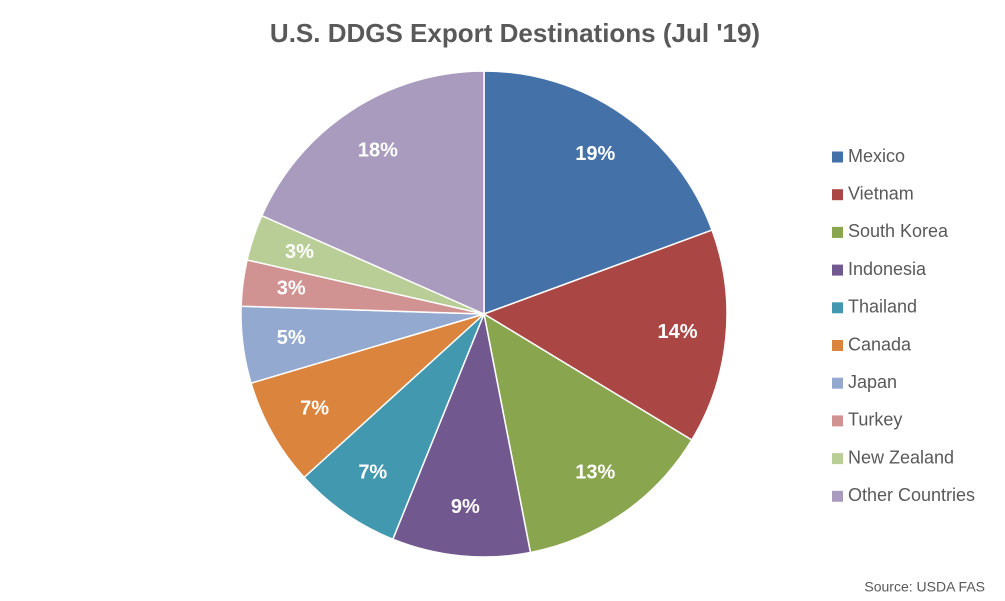 This screenshot has height=601, width=1005. Describe the element at coordinates (595, 473) in the screenshot. I see `data-label: 13%` at that location.